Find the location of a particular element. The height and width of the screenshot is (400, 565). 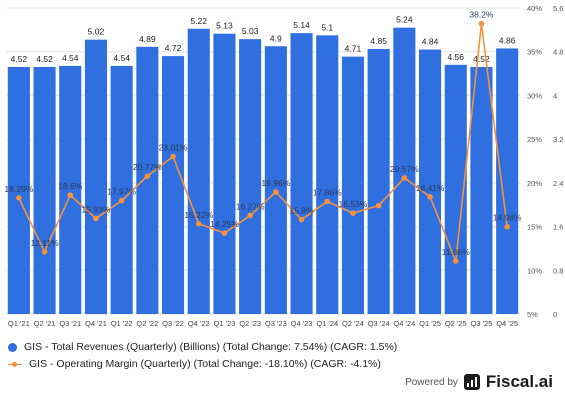

revenue-bar-label: 4.89 is located at coordinates (147, 39).